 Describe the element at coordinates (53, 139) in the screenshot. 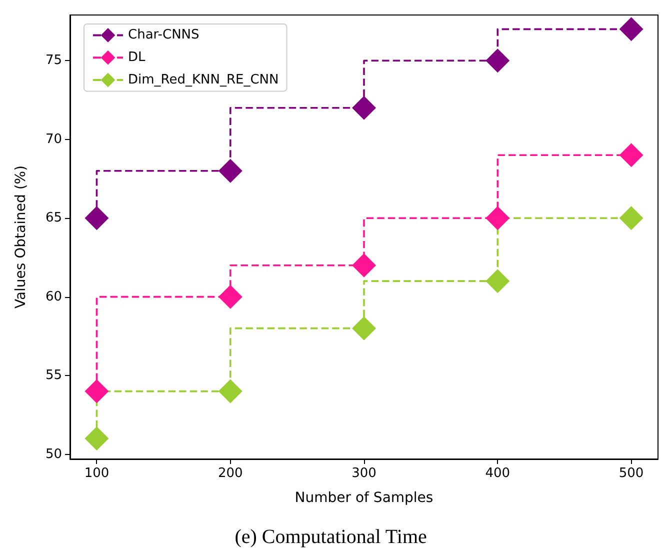

I see `y-tick-label: 70` at that location.